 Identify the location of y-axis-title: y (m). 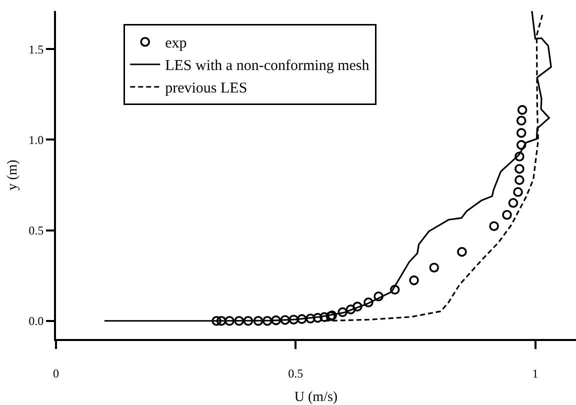
(13, 174).